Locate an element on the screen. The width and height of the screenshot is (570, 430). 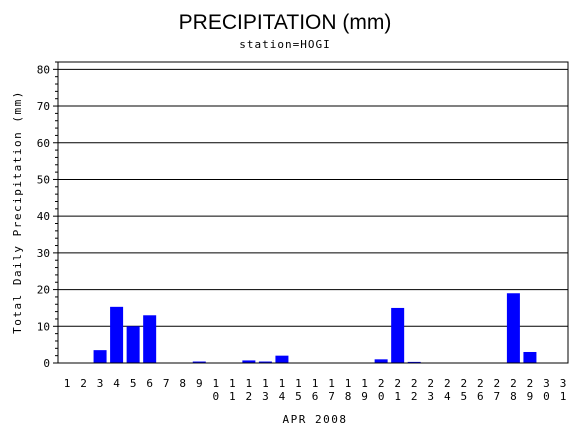
y-tick-label: 50 is located at coordinates (43, 179).